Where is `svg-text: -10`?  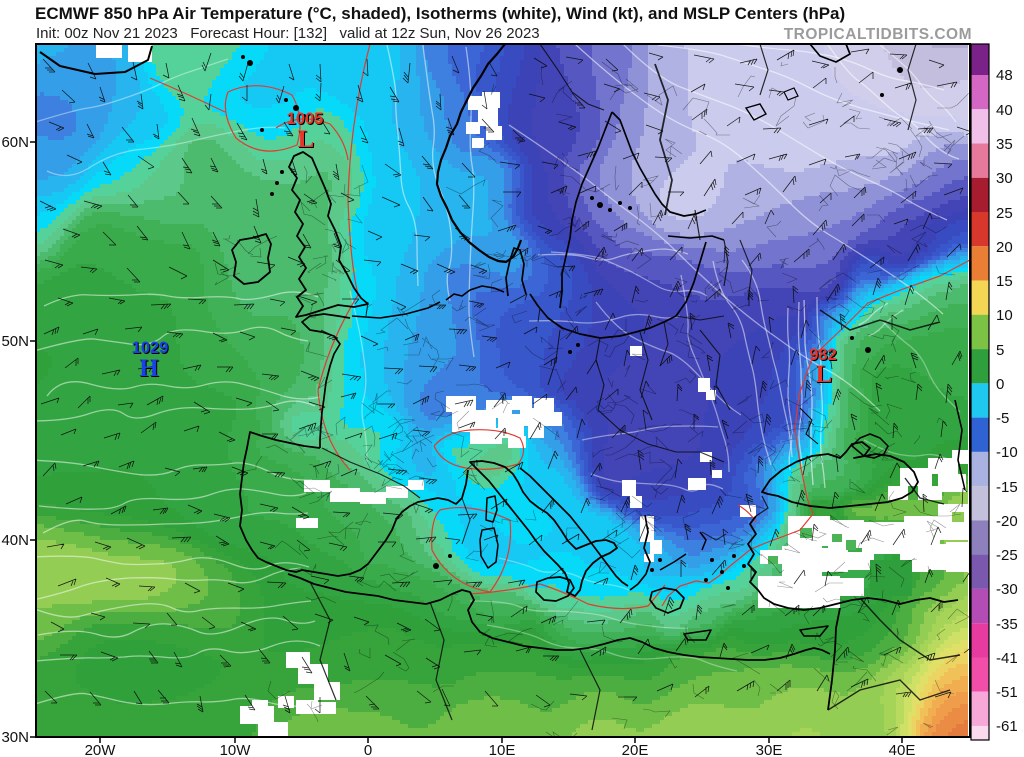
svg-text: -10 is located at coordinates (1007, 452).